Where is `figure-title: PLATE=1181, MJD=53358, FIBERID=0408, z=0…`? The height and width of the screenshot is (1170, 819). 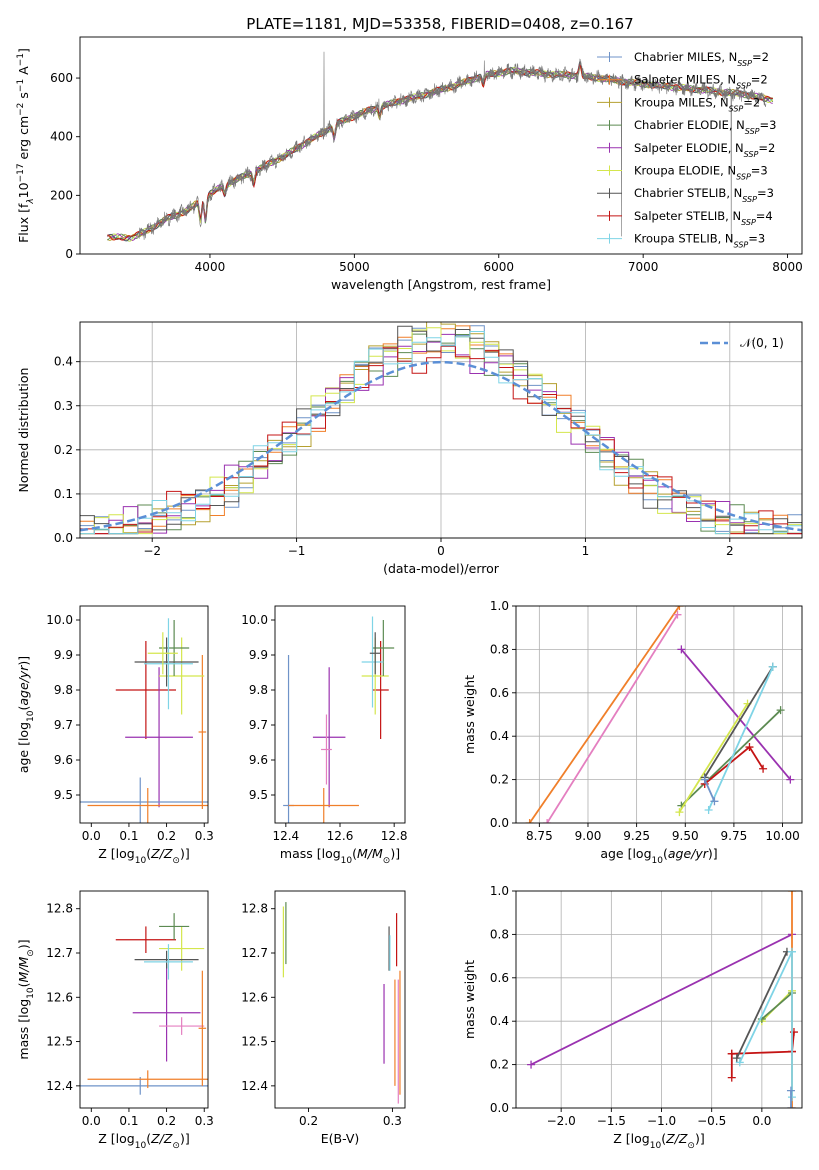
figure-title: PLATE=1181, MJD=53358, FIBERID=0408, z=0… is located at coordinates (439, 24).